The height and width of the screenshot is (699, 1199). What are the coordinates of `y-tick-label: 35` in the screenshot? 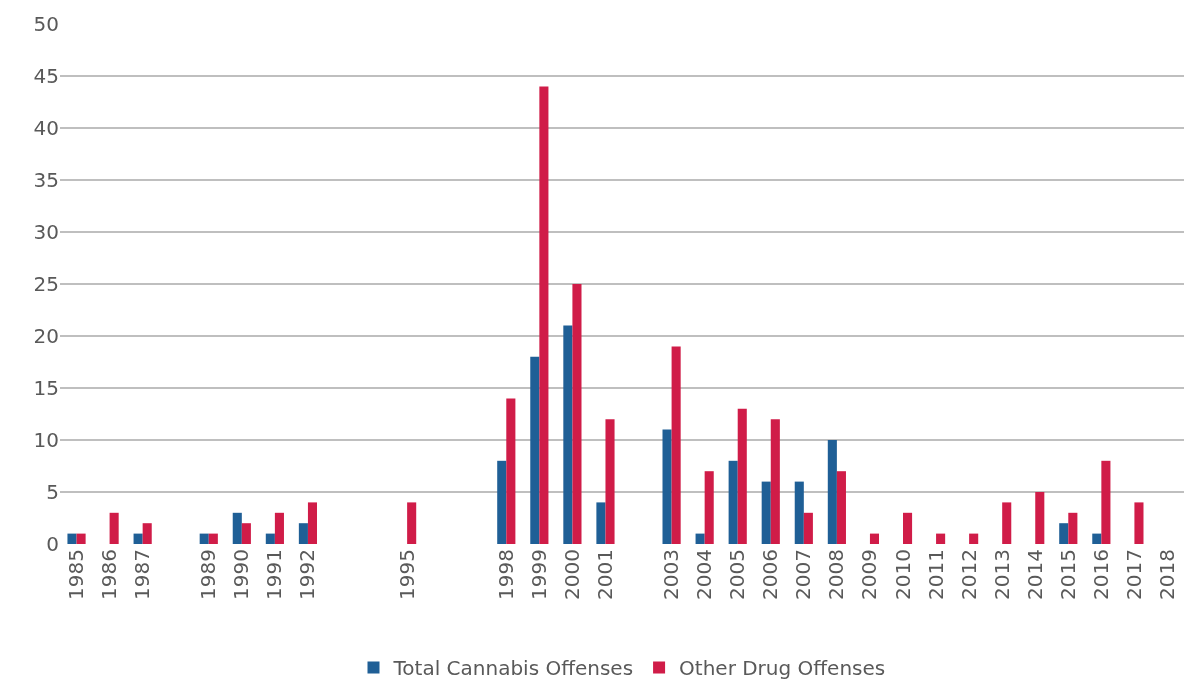 It's located at (46, 180).